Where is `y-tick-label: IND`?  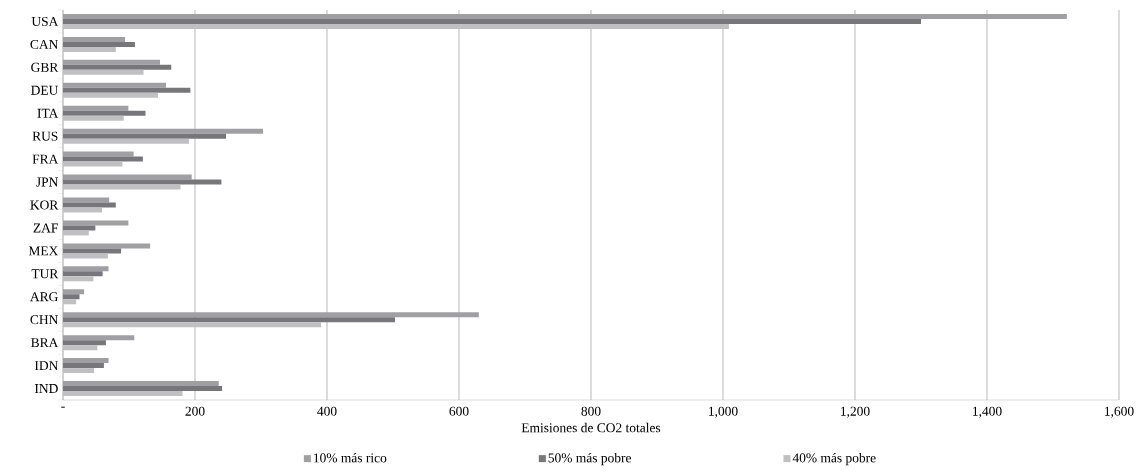
y-tick-label: IND is located at coordinates (46, 388).